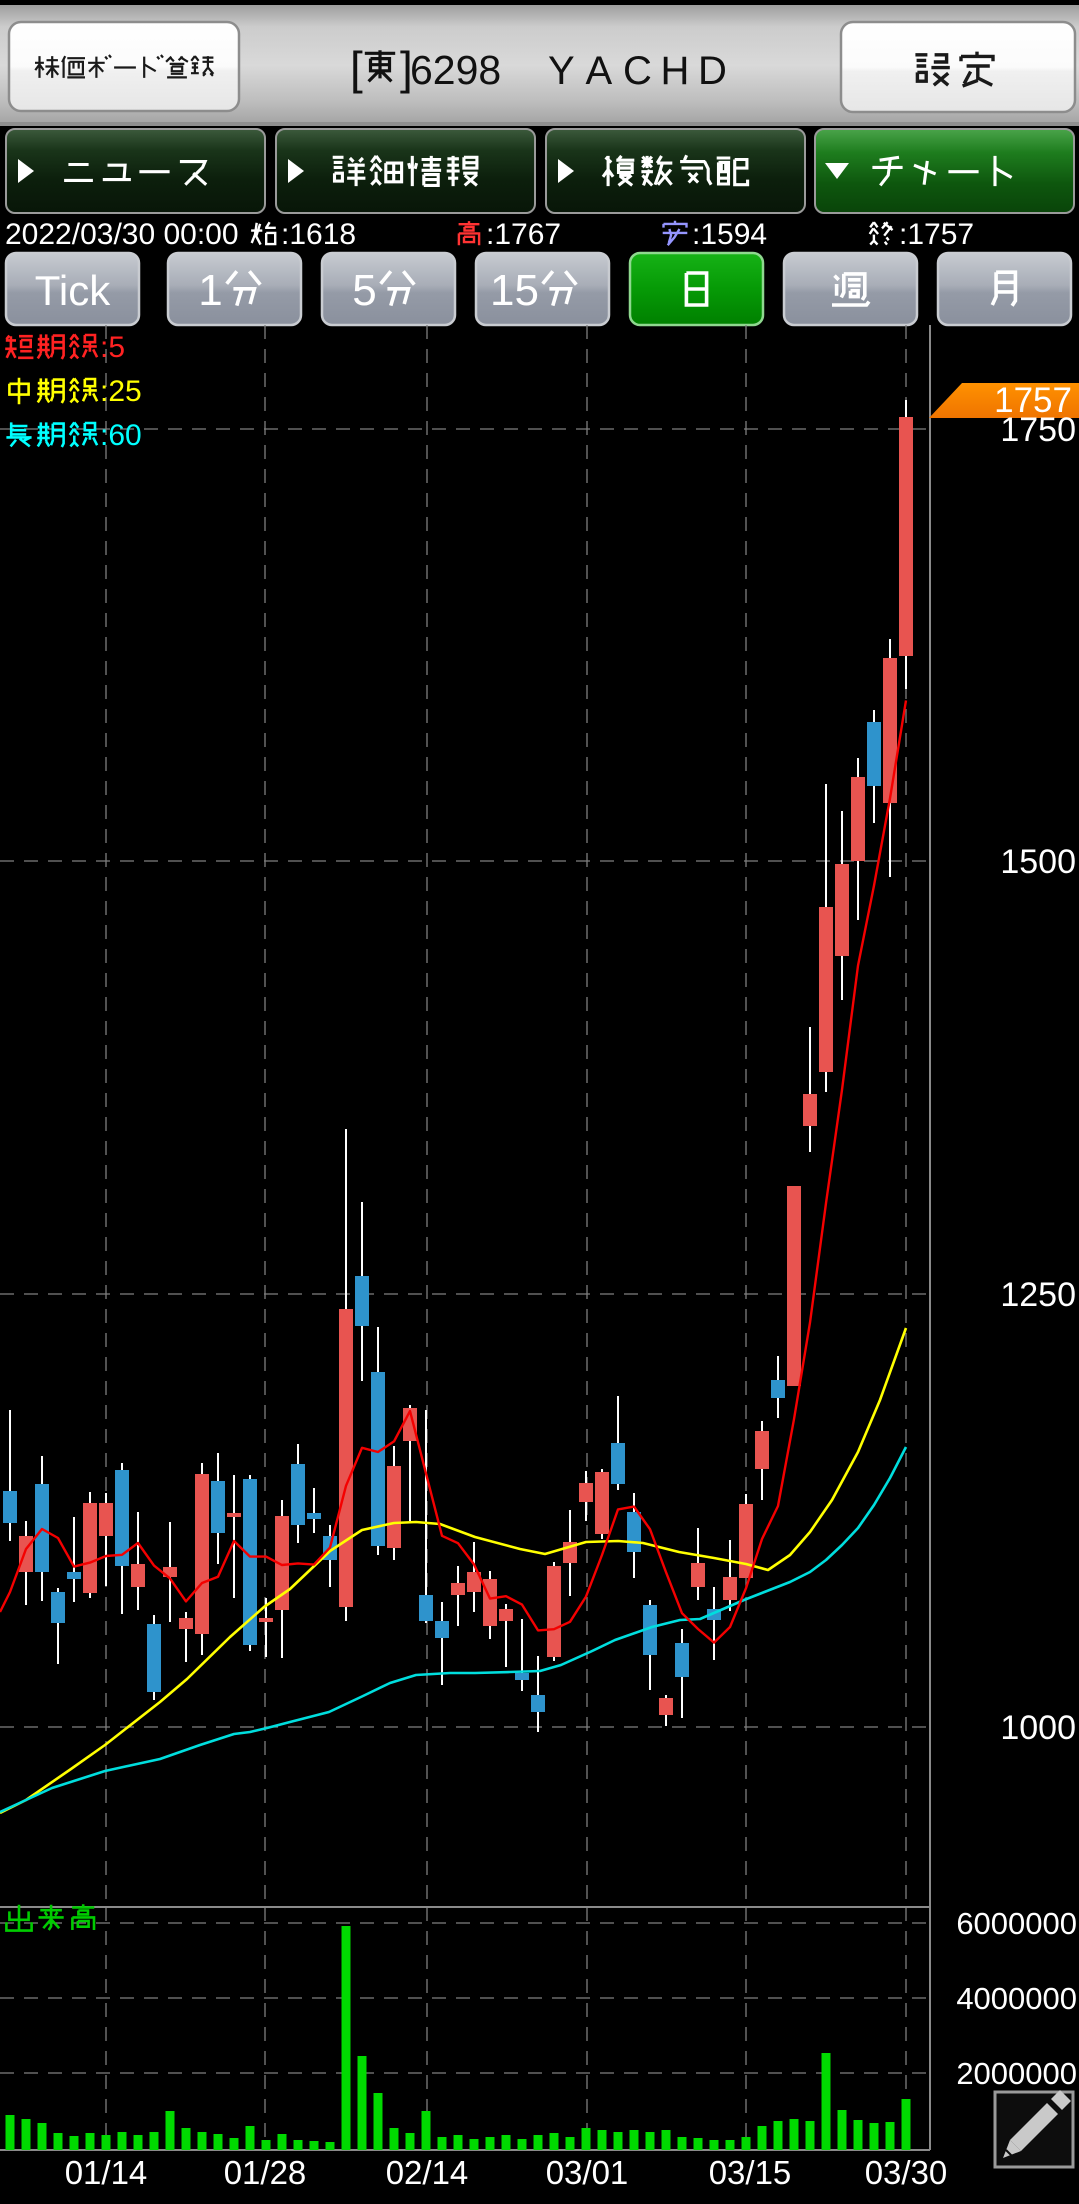 This screenshot has width=1079, height=2204. Describe the element at coordinates (675, 71) in the screenshot. I see `svg-text: H` at that location.